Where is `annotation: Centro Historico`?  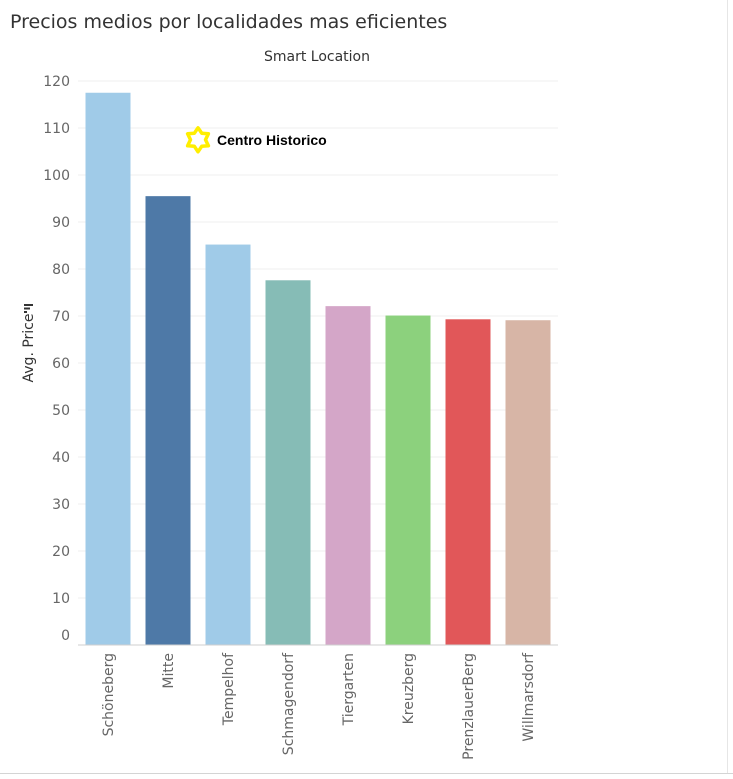 annotation: Centro Historico is located at coordinates (256, 140).